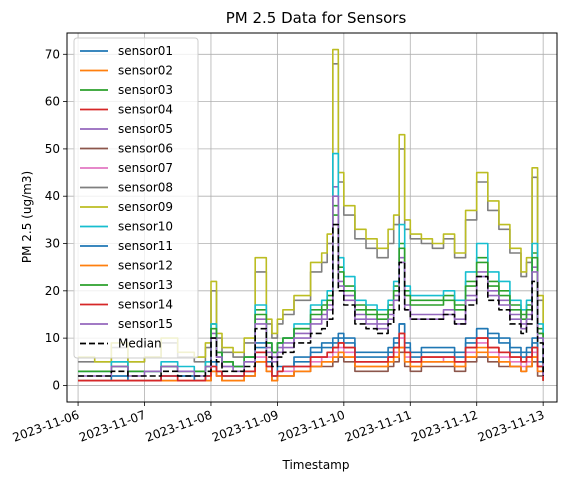  Describe the element at coordinates (145, 149) in the screenshot. I see `legend-label: sensor06` at that location.